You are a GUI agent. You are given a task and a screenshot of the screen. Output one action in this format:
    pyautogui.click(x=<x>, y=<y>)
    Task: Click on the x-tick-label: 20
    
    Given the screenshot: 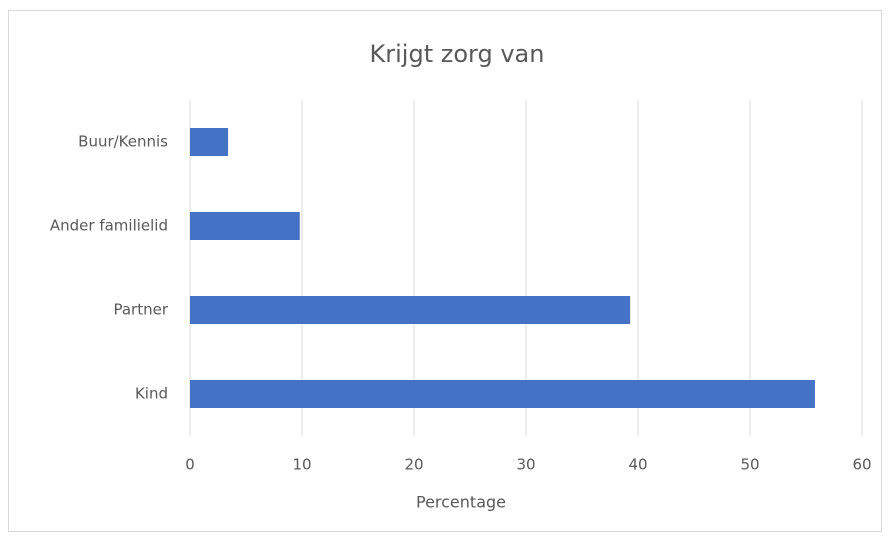 What is the action you would take?
    pyautogui.click(x=413, y=465)
    